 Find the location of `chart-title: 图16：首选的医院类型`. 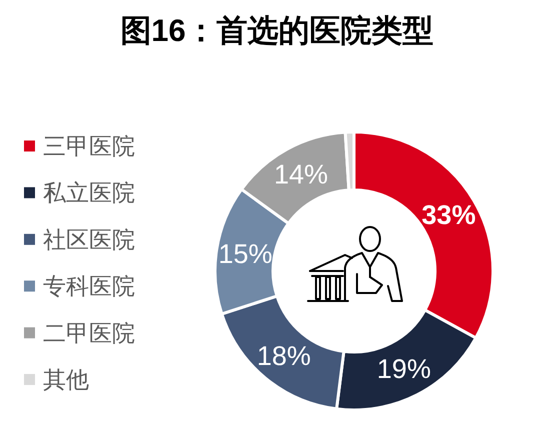

chart-title: 图16：首选的医院类型 is located at coordinates (277, 30).